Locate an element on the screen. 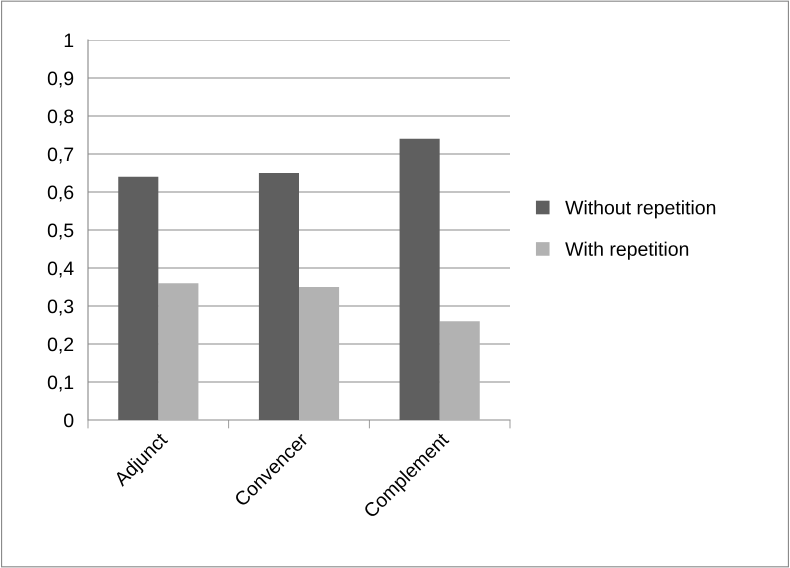  y-tick-label: 0,7 is located at coordinates (61, 155).